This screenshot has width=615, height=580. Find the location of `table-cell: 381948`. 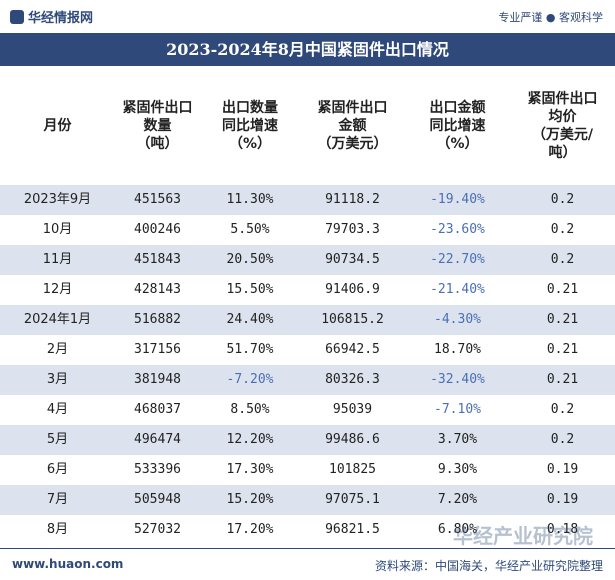

table-cell: 381948 is located at coordinates (157, 379).